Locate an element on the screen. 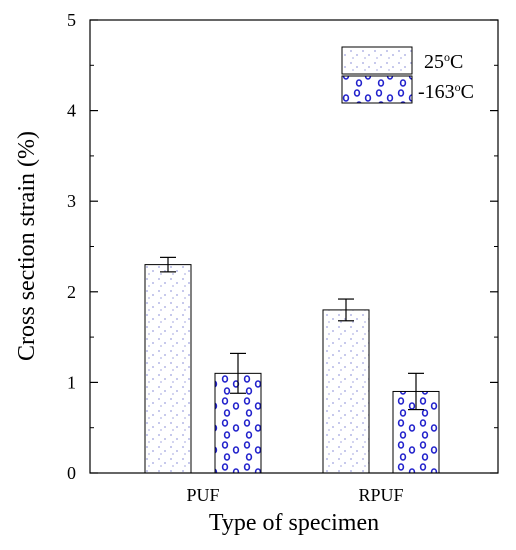 Image resolution: width=516 pixels, height=550 pixels. y-tick-label: 5 is located at coordinates (71, 20).